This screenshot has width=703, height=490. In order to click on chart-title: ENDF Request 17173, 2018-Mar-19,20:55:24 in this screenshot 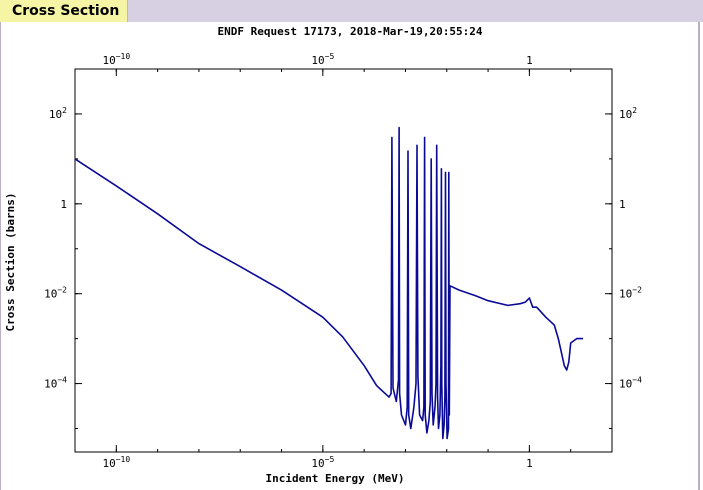, I will do `click(350, 31)`.